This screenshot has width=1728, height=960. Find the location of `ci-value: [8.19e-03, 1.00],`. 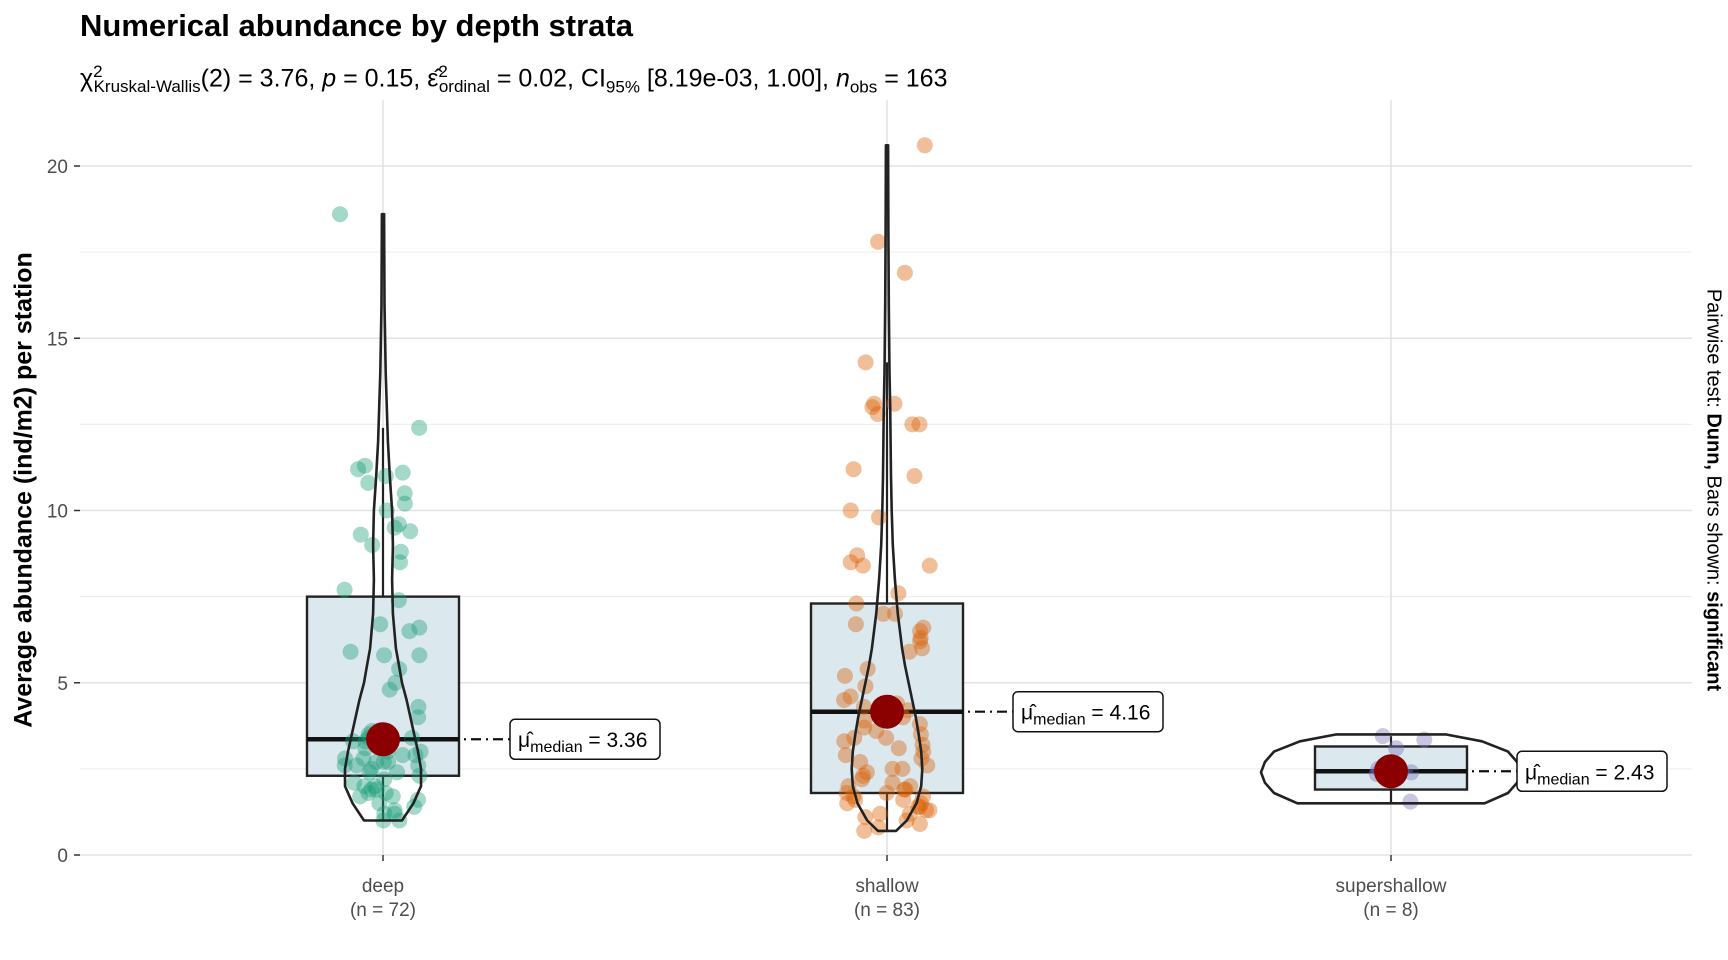

ci-value: [8.19e-03, 1.00], is located at coordinates (737, 78).